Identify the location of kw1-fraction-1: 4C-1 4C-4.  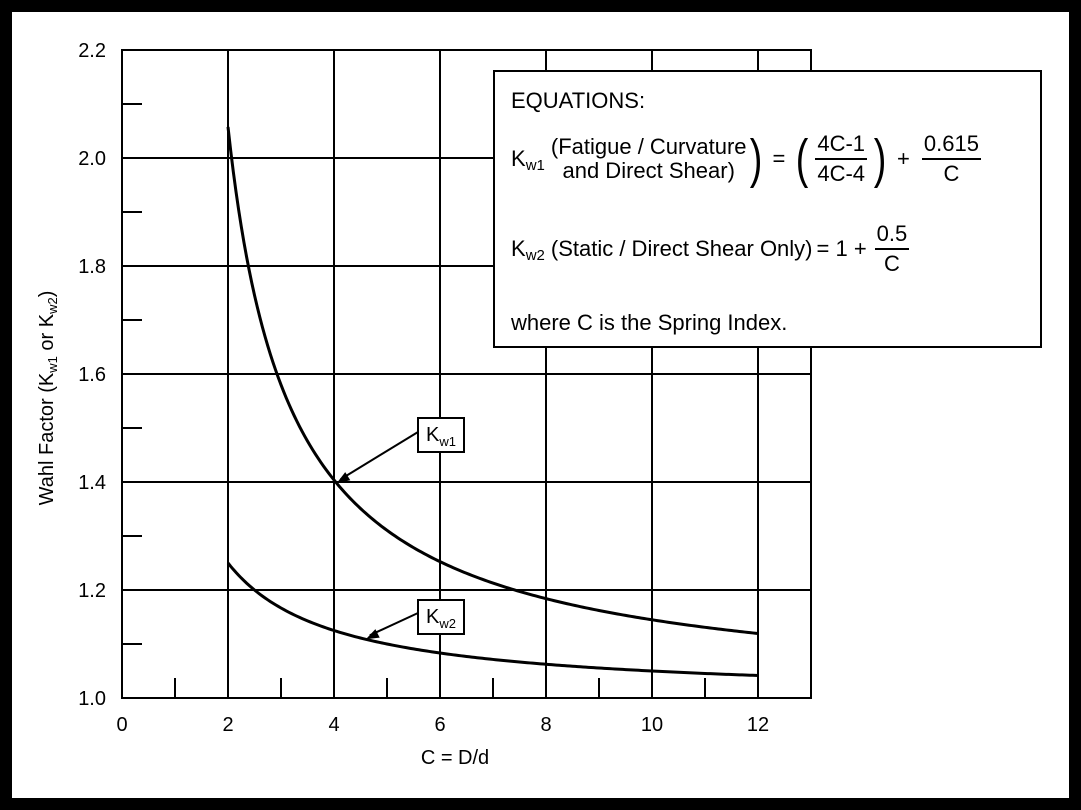
(841, 159).